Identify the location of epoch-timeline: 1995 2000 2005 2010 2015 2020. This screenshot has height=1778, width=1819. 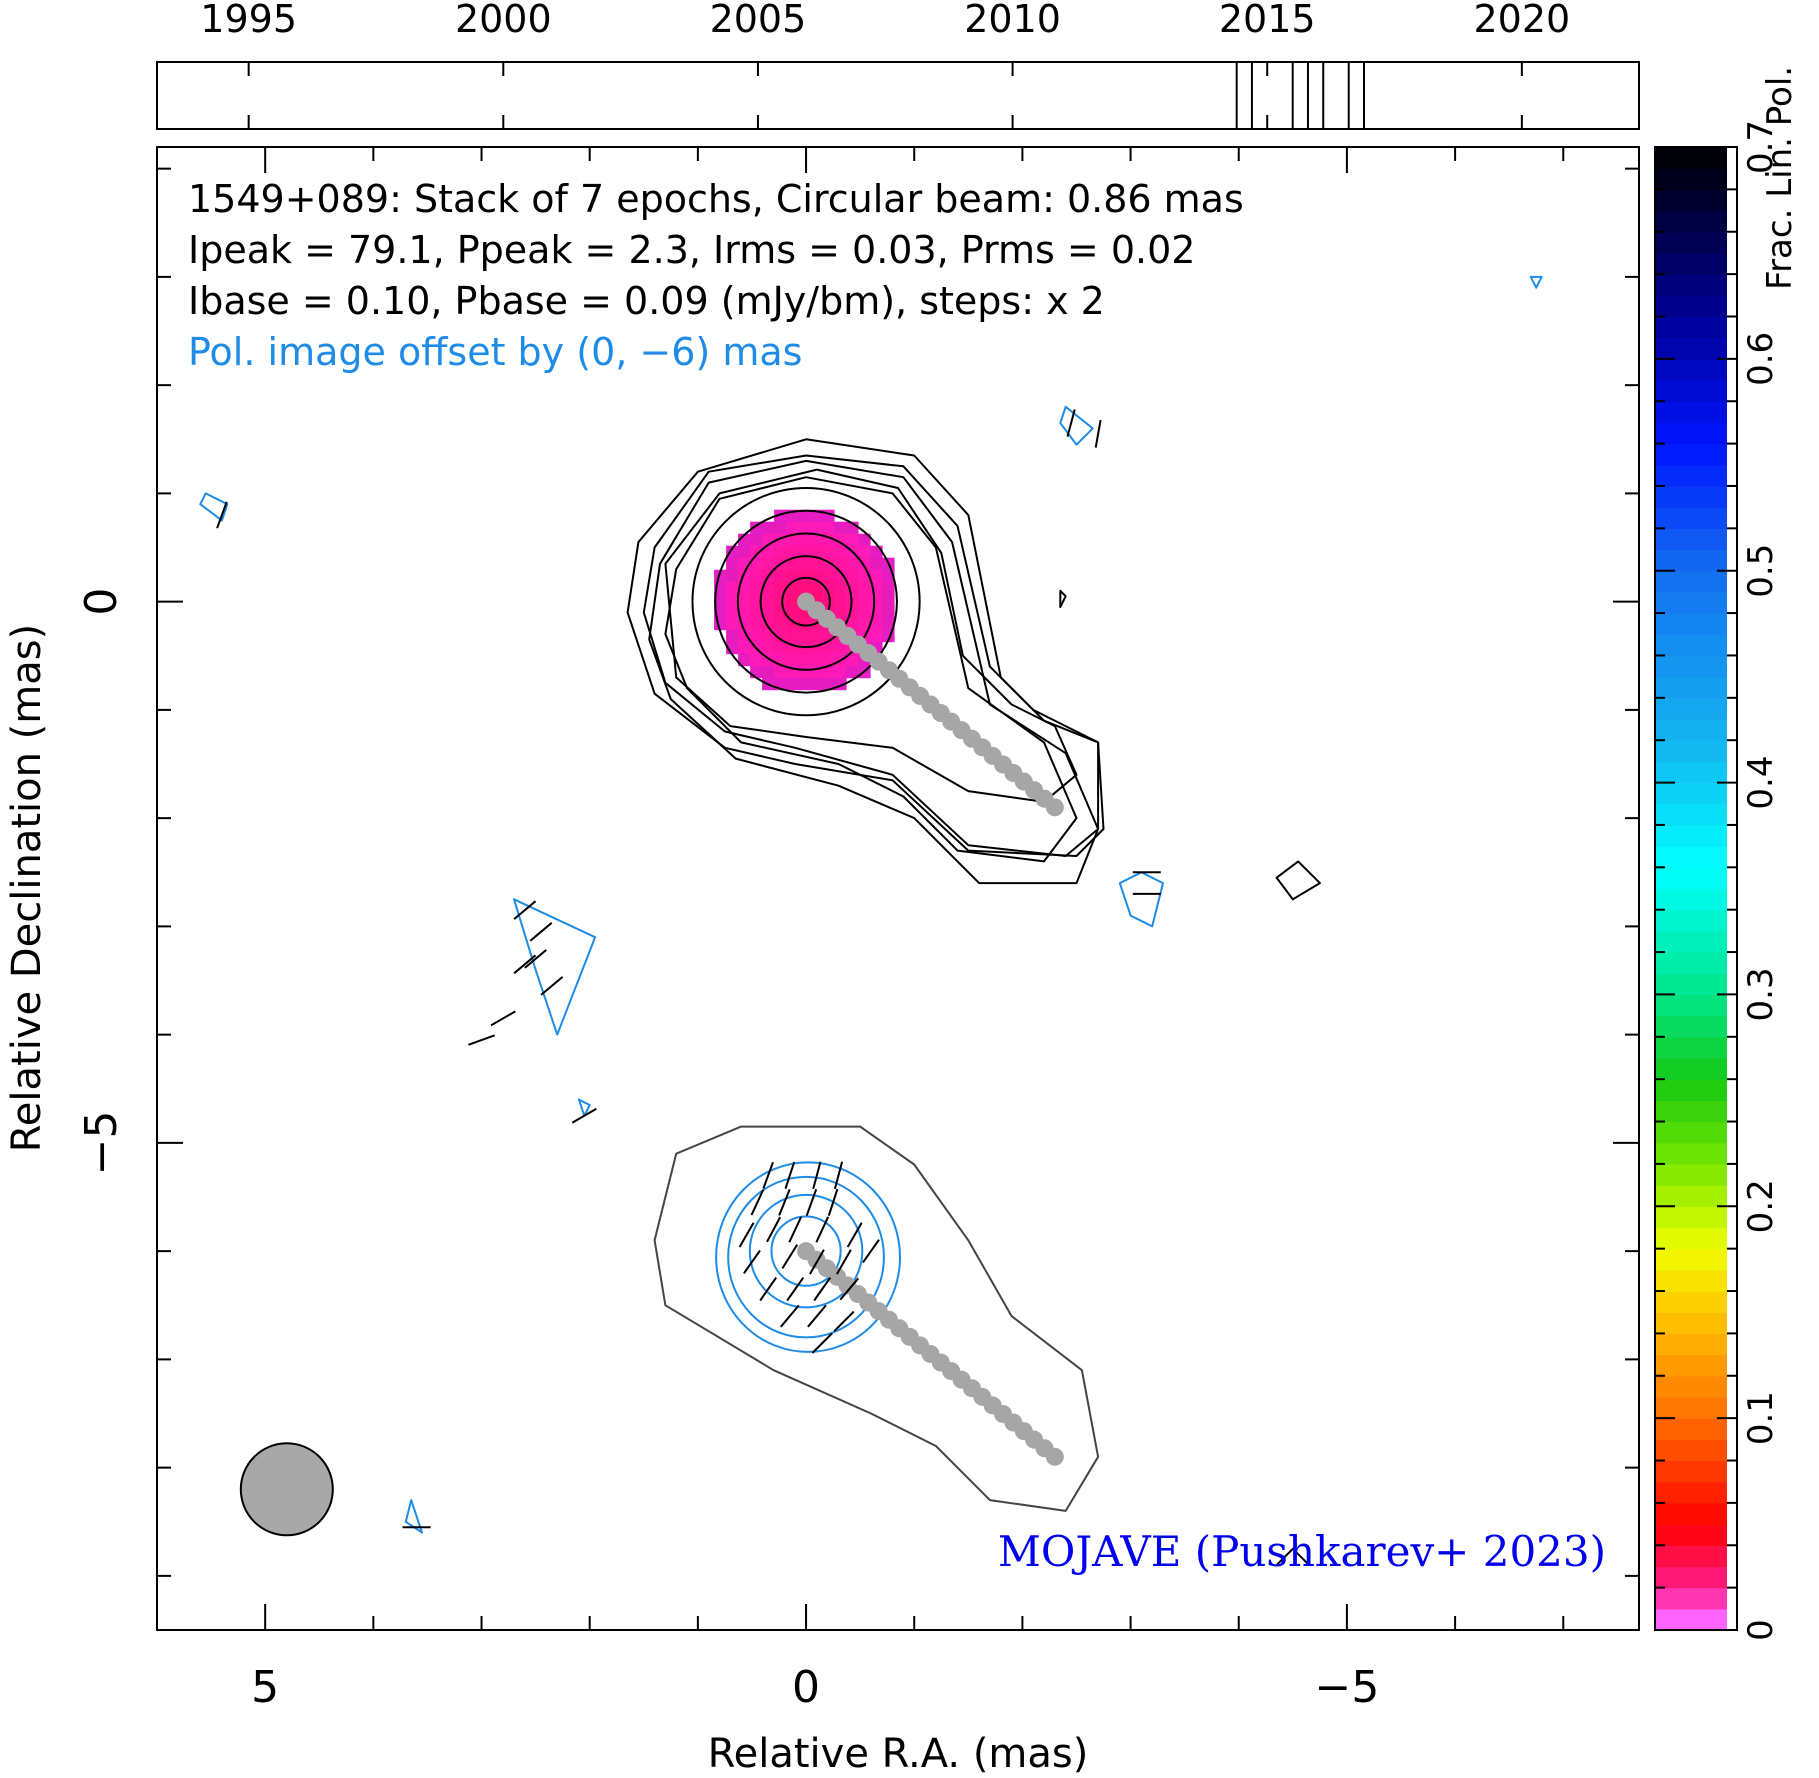
(898, 65).